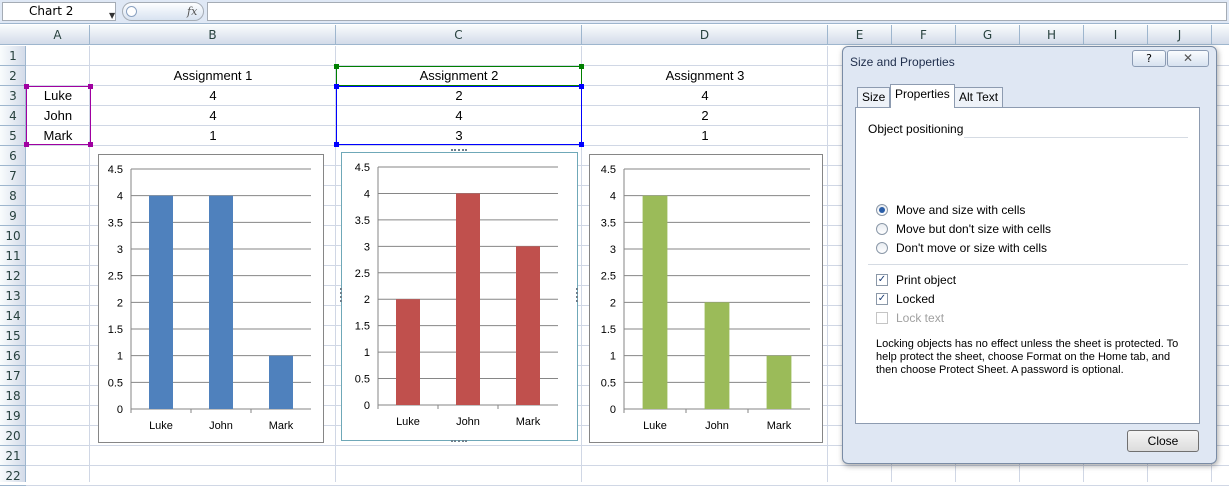  What do you see at coordinates (13, 216) in the screenshot?
I see `row-header-9: 9` at bounding box center [13, 216].